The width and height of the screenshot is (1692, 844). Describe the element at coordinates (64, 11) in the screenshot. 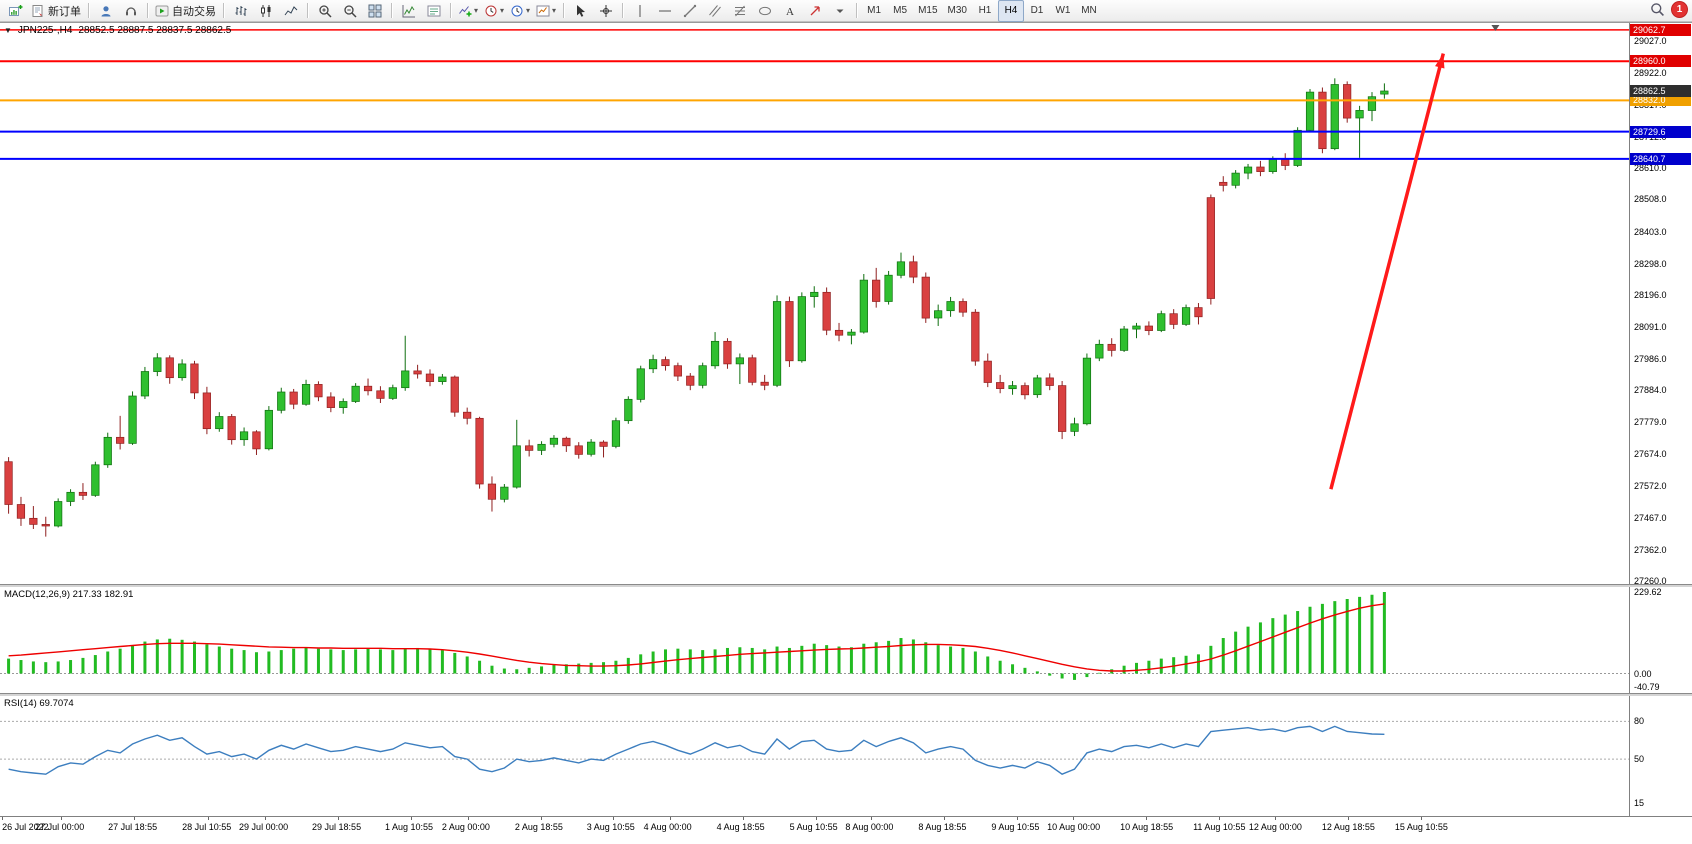

I see `new-order-button-label: 新订单` at that location.